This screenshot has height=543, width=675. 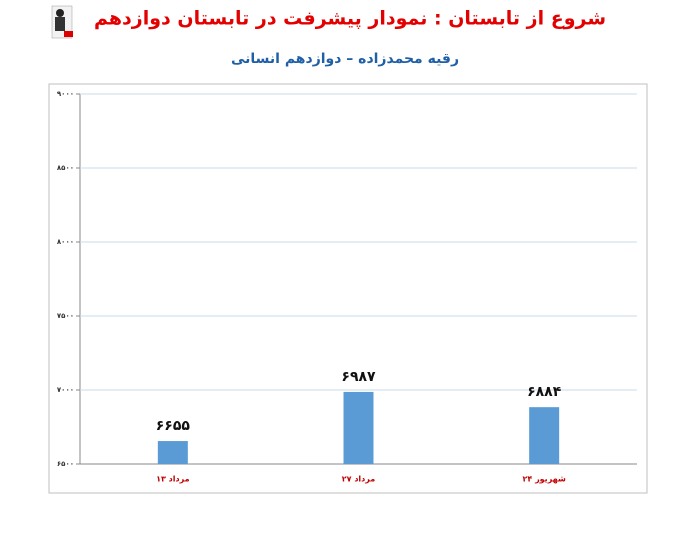 I want to click on y-tick-label: ۷۵۰۰, so click(x=65, y=316).